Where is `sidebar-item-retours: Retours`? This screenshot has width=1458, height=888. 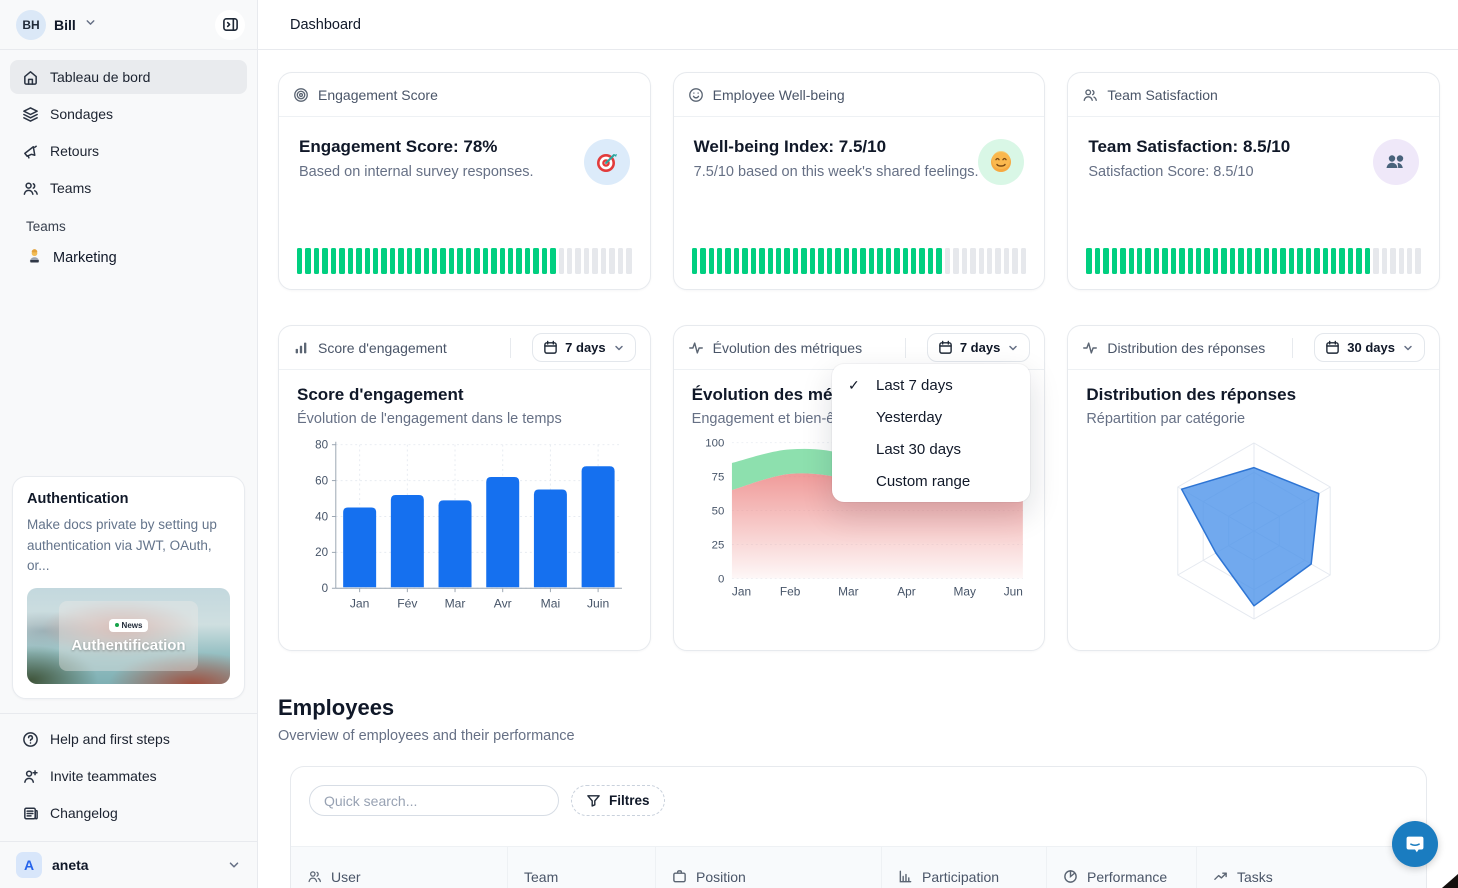 sidebar-item-retours: Retours is located at coordinates (128, 151).